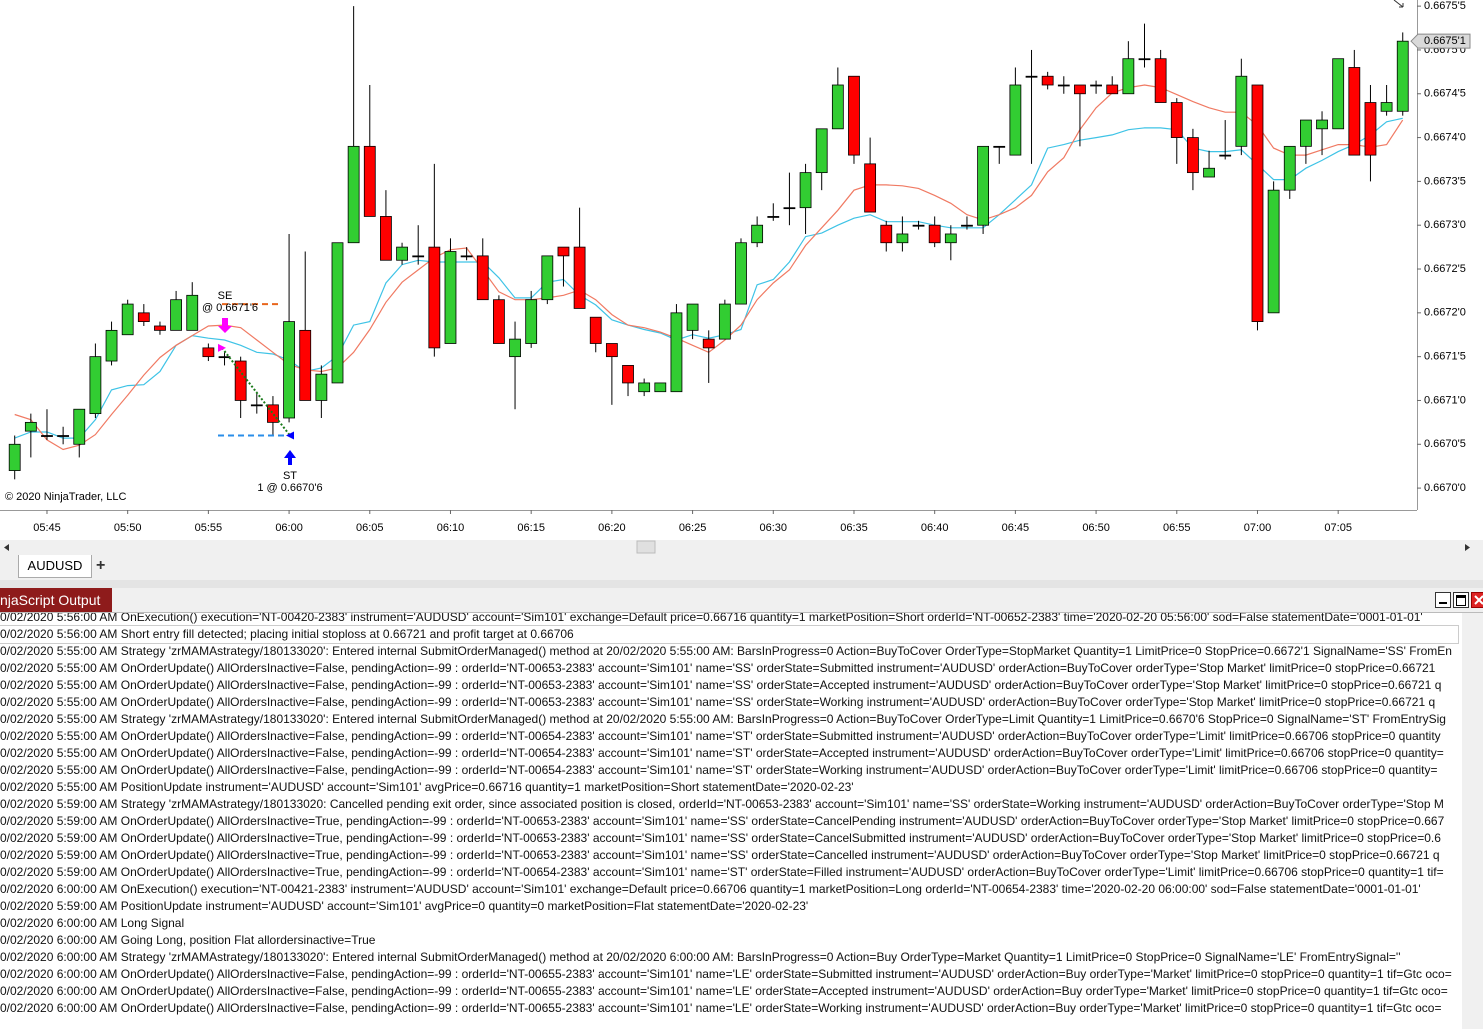  I want to click on instrument-tab: AUDUSD, so click(55, 566).